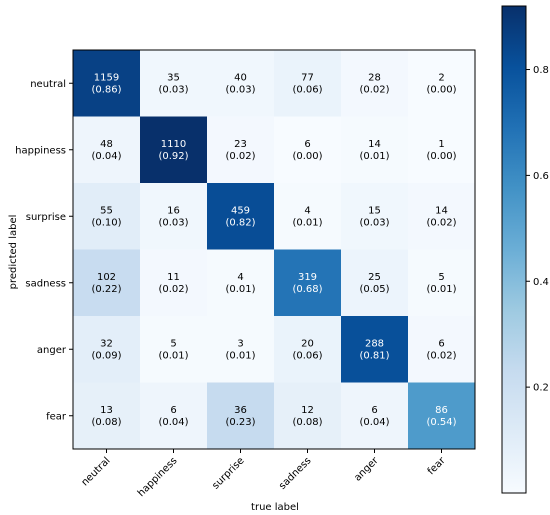  I want to click on y-tick-label: fear, so click(56, 416).